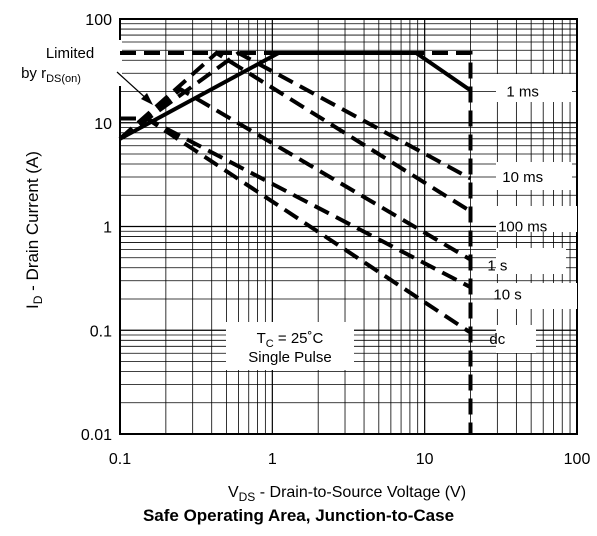 The image size is (597, 536). I want to click on series-label: 1 ms, so click(522, 92).